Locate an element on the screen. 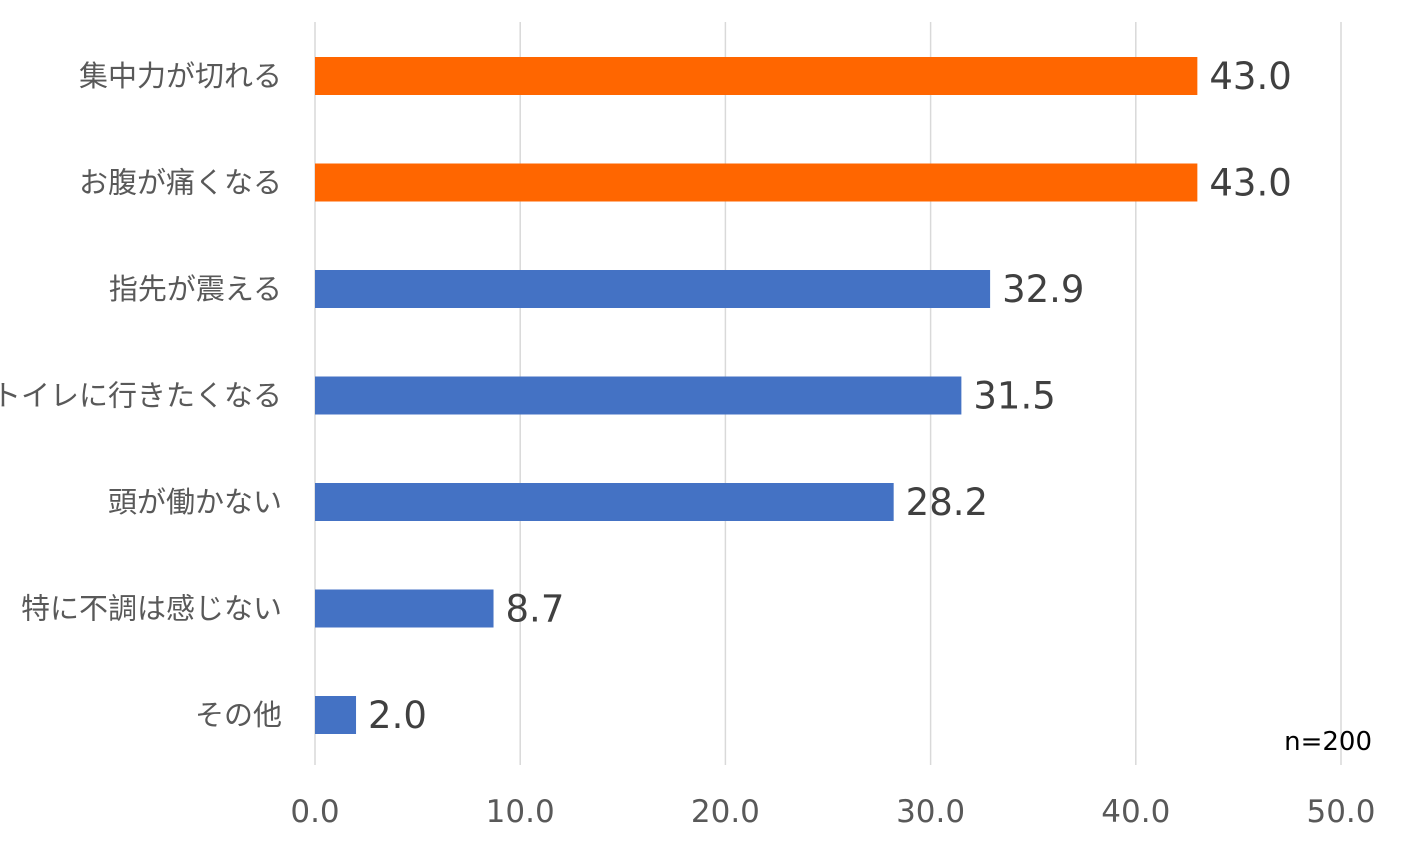 The height and width of the screenshot is (845, 1409). data-label: 8.7 is located at coordinates (535, 609).